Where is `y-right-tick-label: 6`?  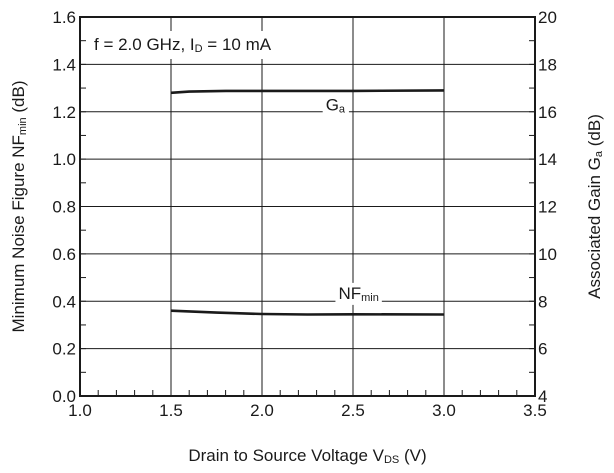 y-right-tick-label: 6 is located at coordinates (542, 349).